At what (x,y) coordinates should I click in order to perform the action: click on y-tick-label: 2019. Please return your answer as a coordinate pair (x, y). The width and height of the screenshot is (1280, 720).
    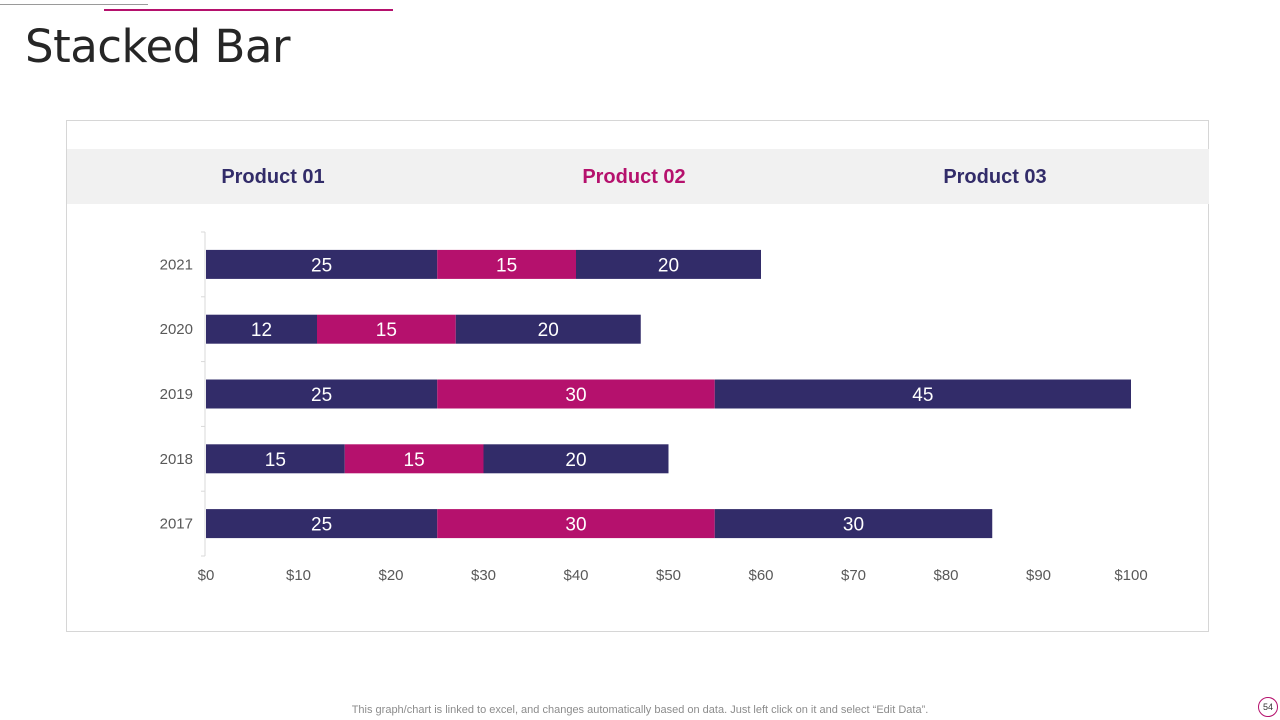
    Looking at the image, I should click on (176, 394).